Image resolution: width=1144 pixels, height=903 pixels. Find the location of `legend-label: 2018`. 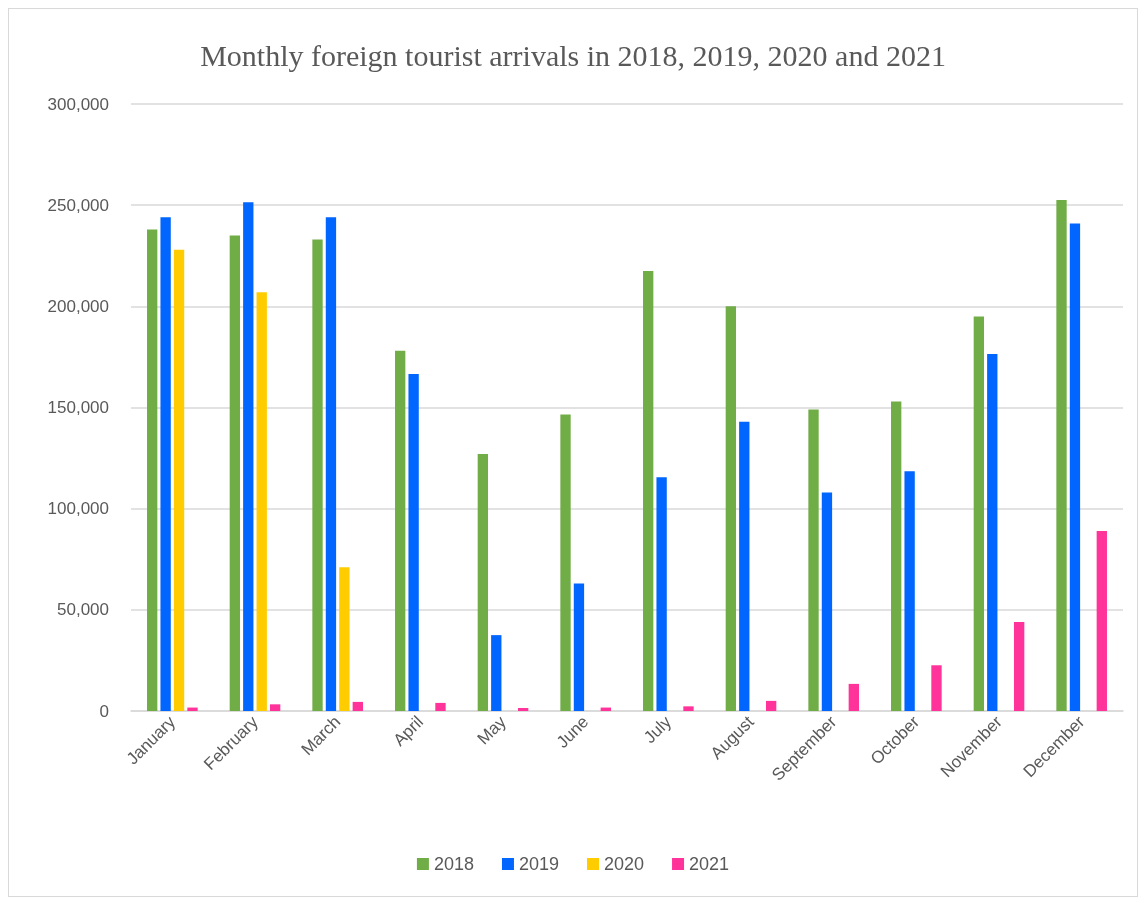

legend-label: 2018 is located at coordinates (453, 864).